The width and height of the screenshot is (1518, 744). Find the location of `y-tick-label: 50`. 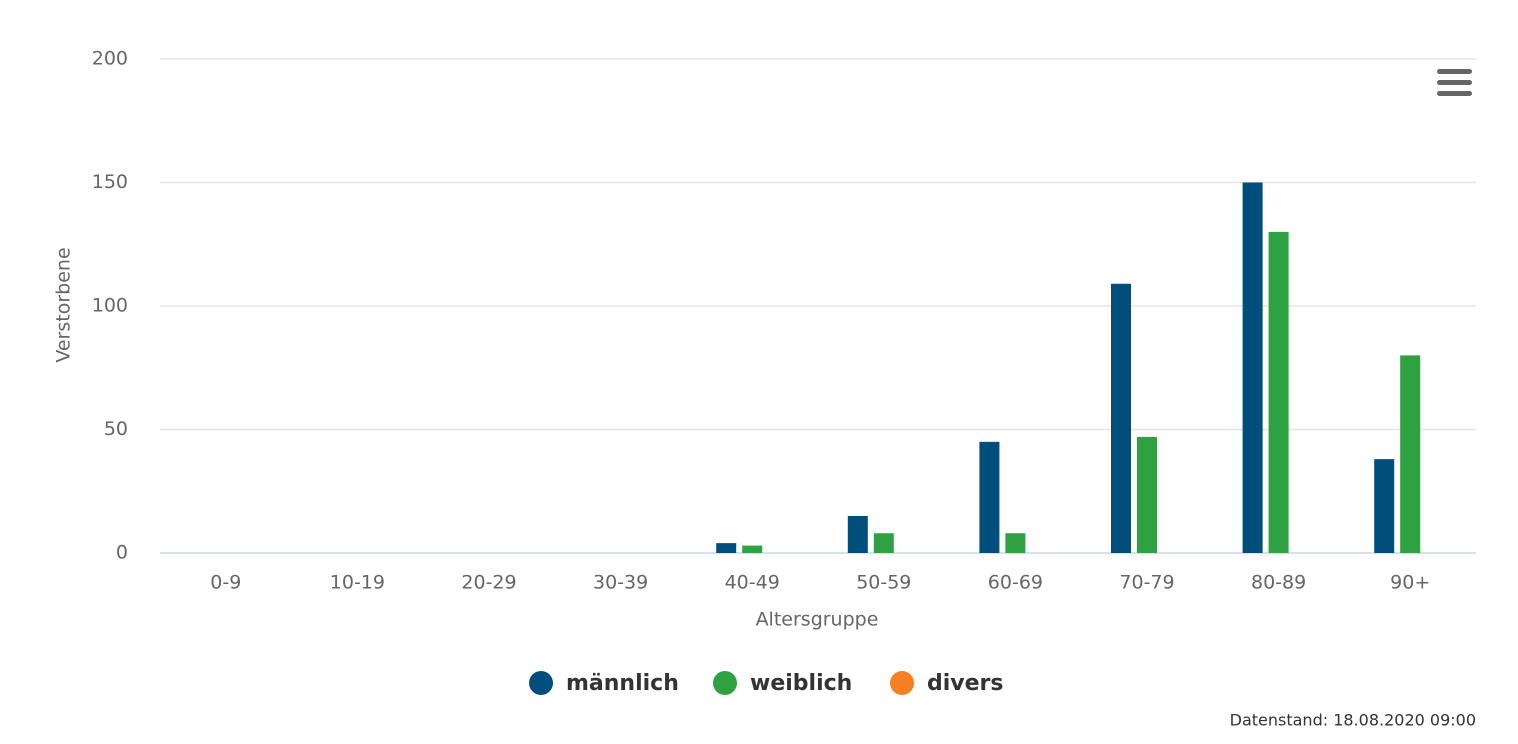

y-tick-label: 50 is located at coordinates (116, 429).